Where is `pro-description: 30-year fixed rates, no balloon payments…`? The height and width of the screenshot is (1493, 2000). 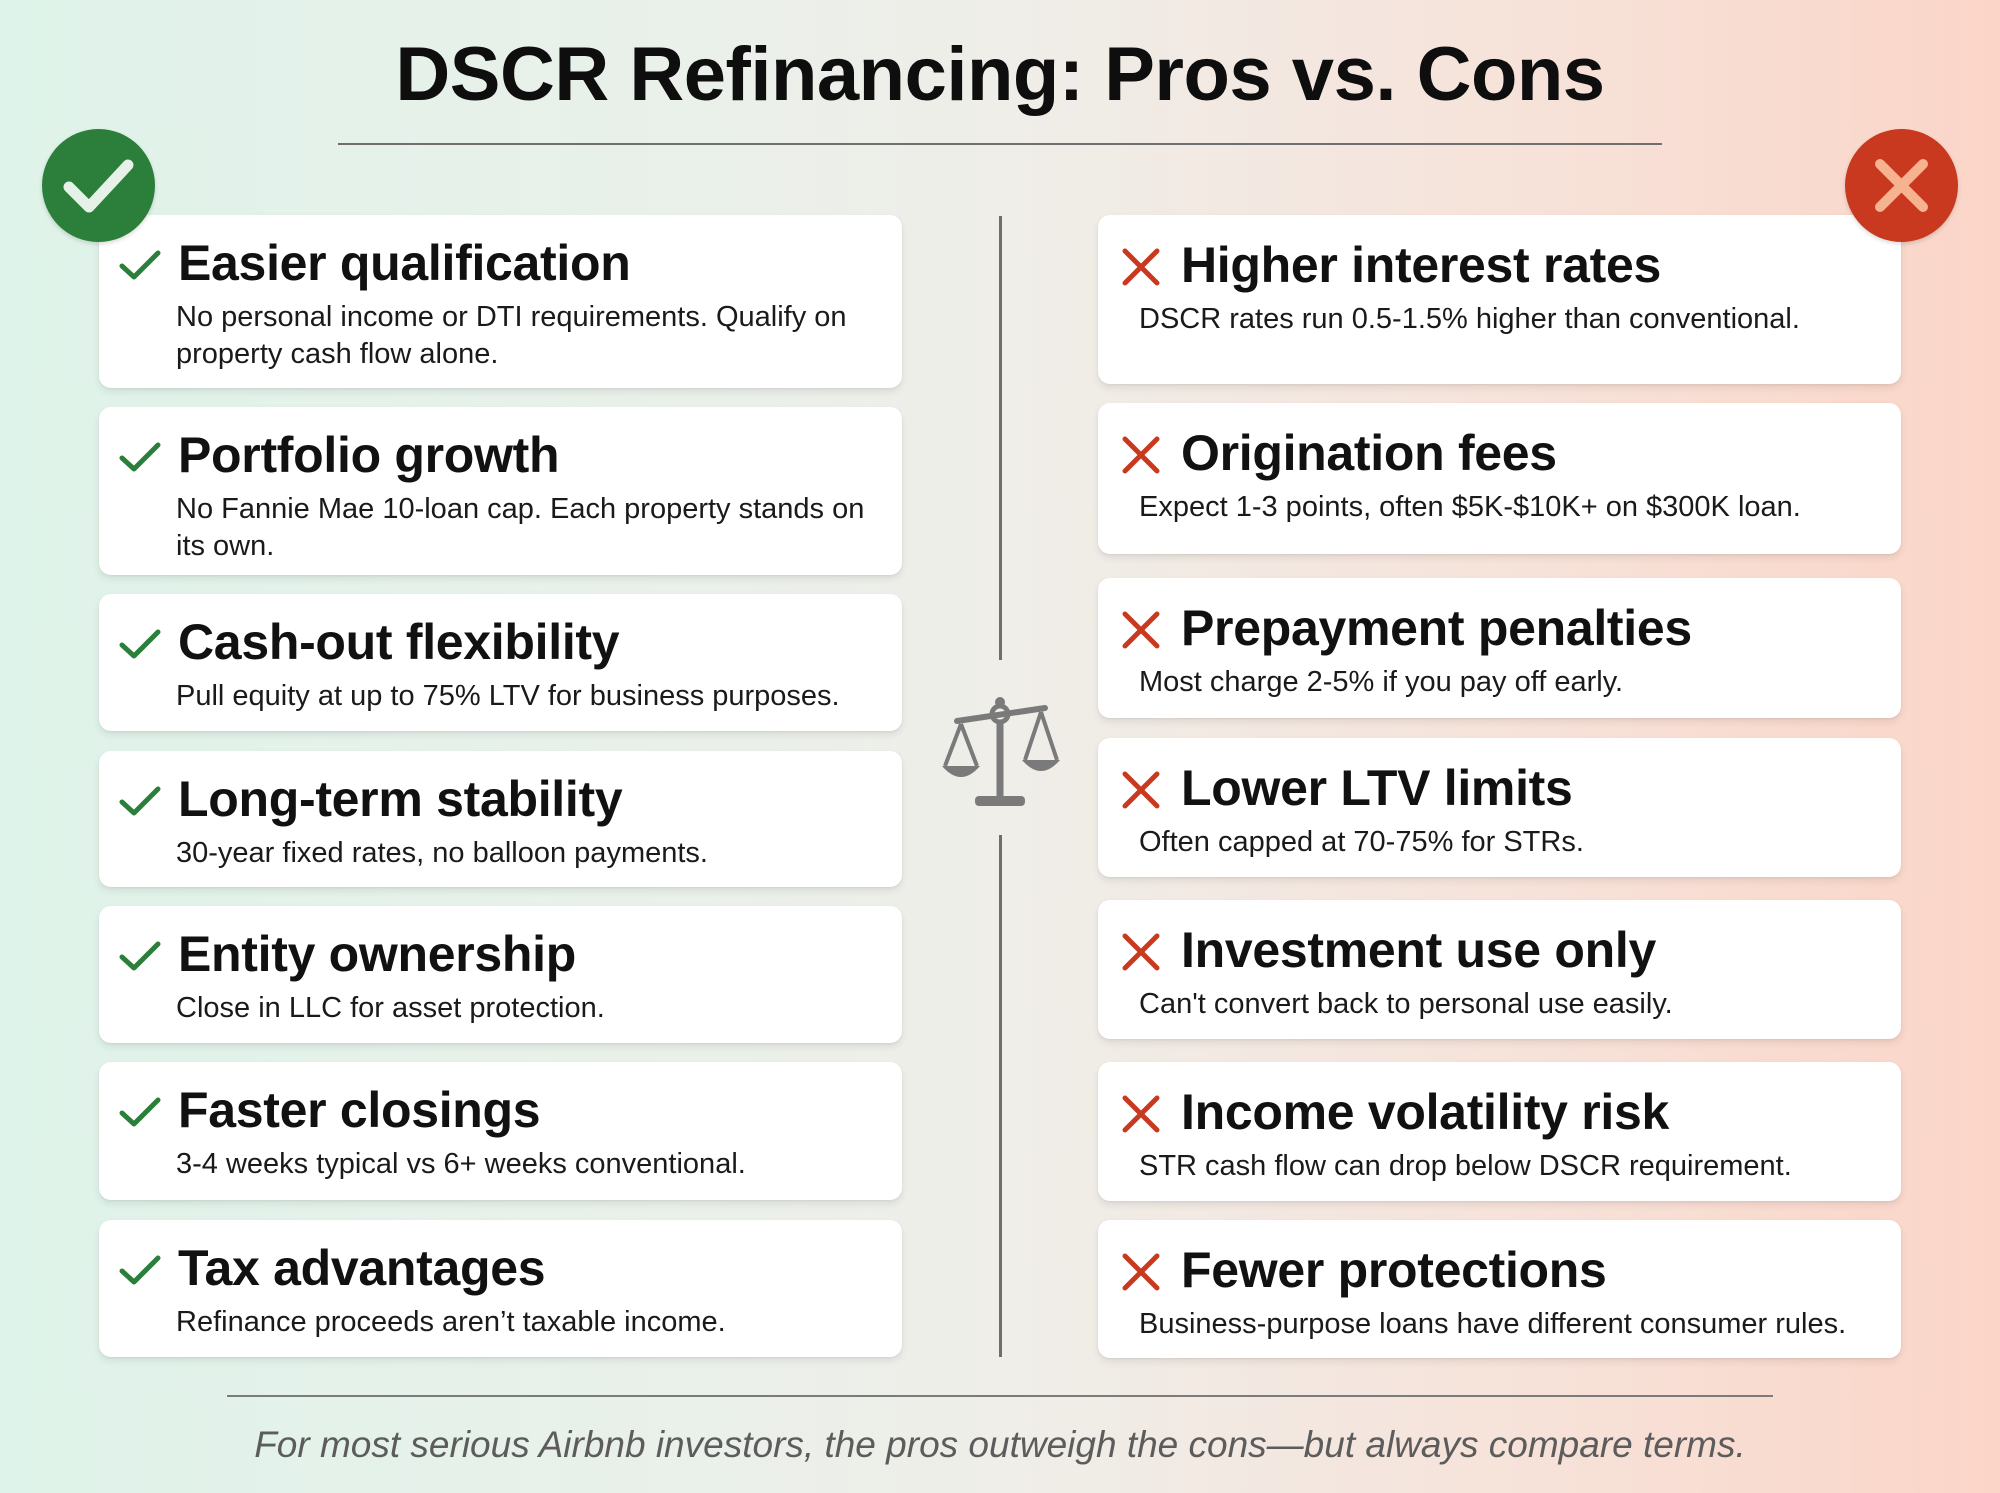
pro-description: 30-year fixed rates, no balloon payments… is located at coordinates (442, 853).